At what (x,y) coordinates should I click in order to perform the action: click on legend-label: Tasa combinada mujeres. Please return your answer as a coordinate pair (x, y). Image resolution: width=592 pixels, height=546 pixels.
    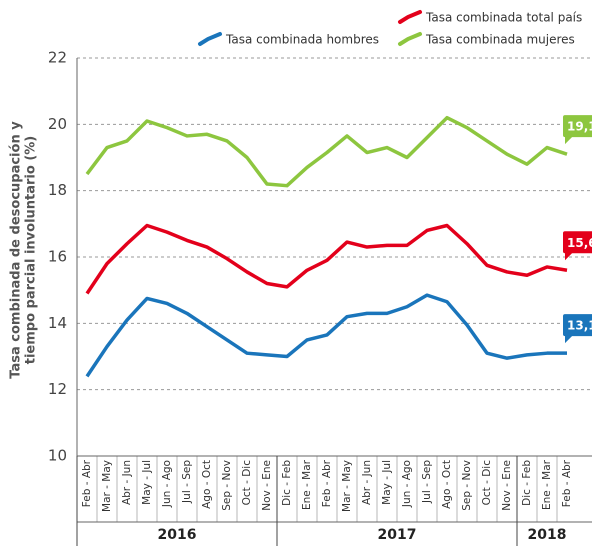
    Looking at the image, I should click on (500, 40).